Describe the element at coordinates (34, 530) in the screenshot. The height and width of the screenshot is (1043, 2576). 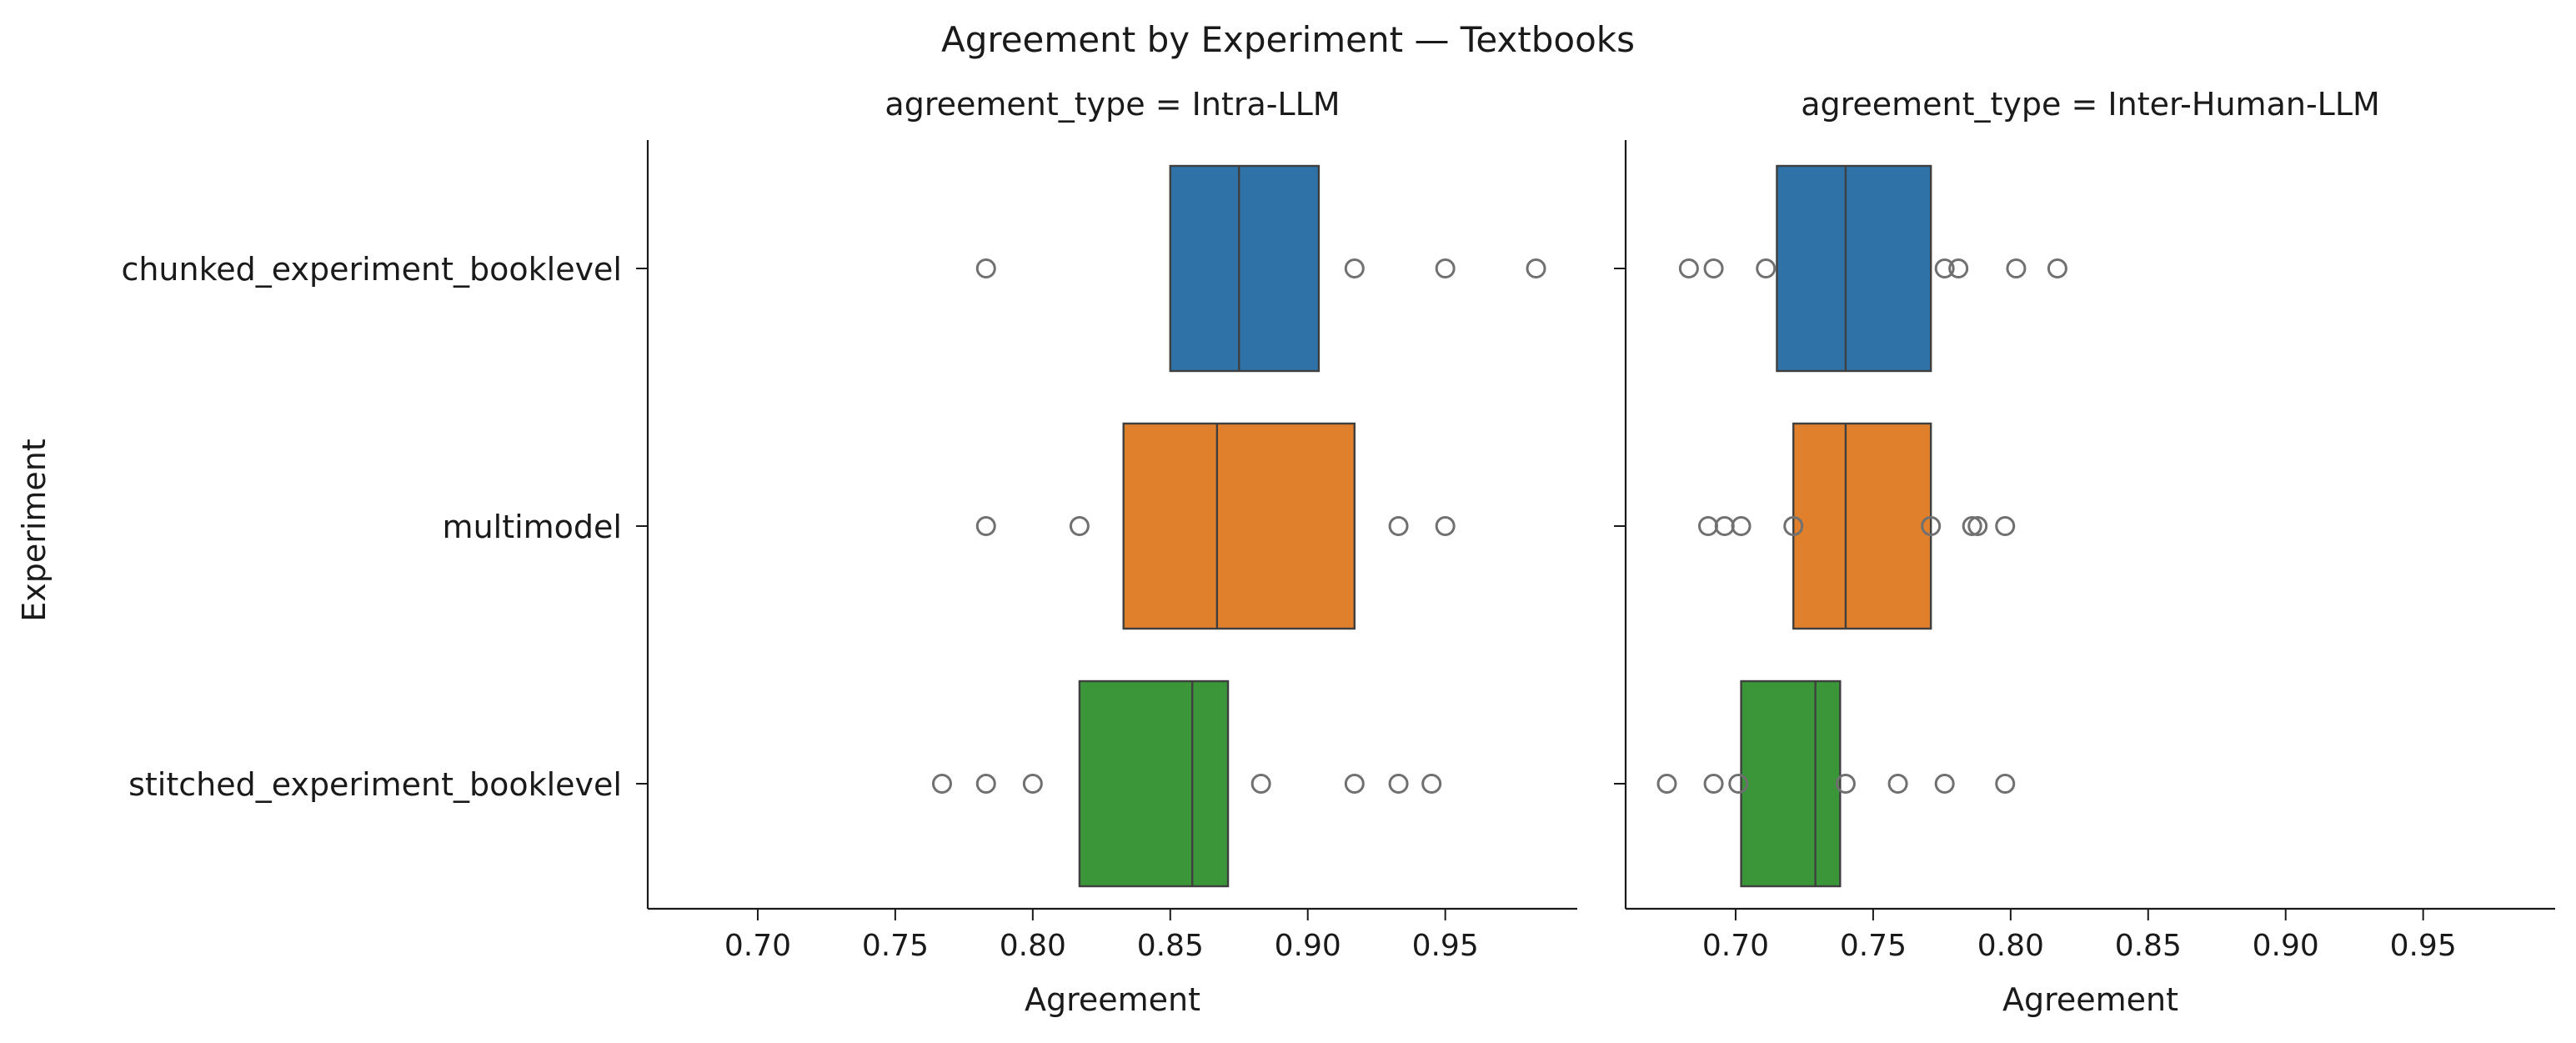
I see `y-axis-label: Experiment` at that location.